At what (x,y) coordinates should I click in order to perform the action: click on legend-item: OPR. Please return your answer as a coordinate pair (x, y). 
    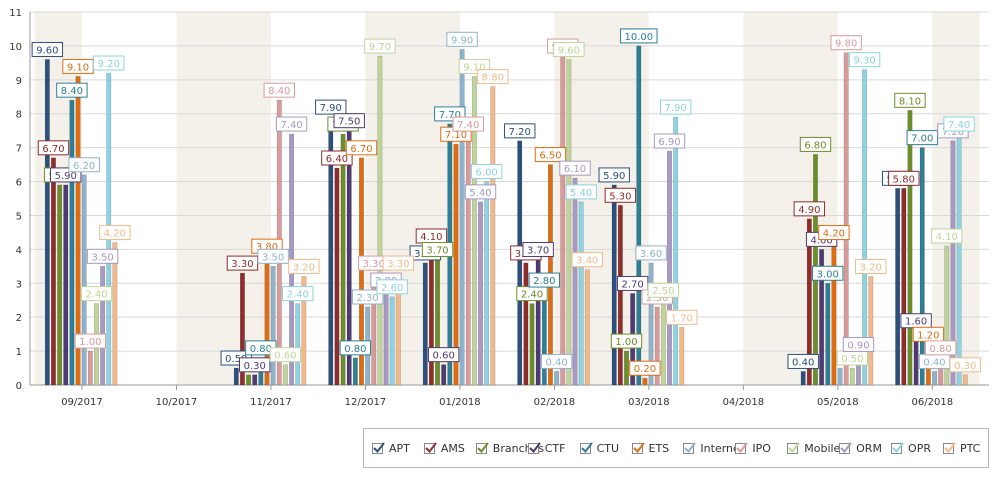
    Looking at the image, I should click on (911, 448).